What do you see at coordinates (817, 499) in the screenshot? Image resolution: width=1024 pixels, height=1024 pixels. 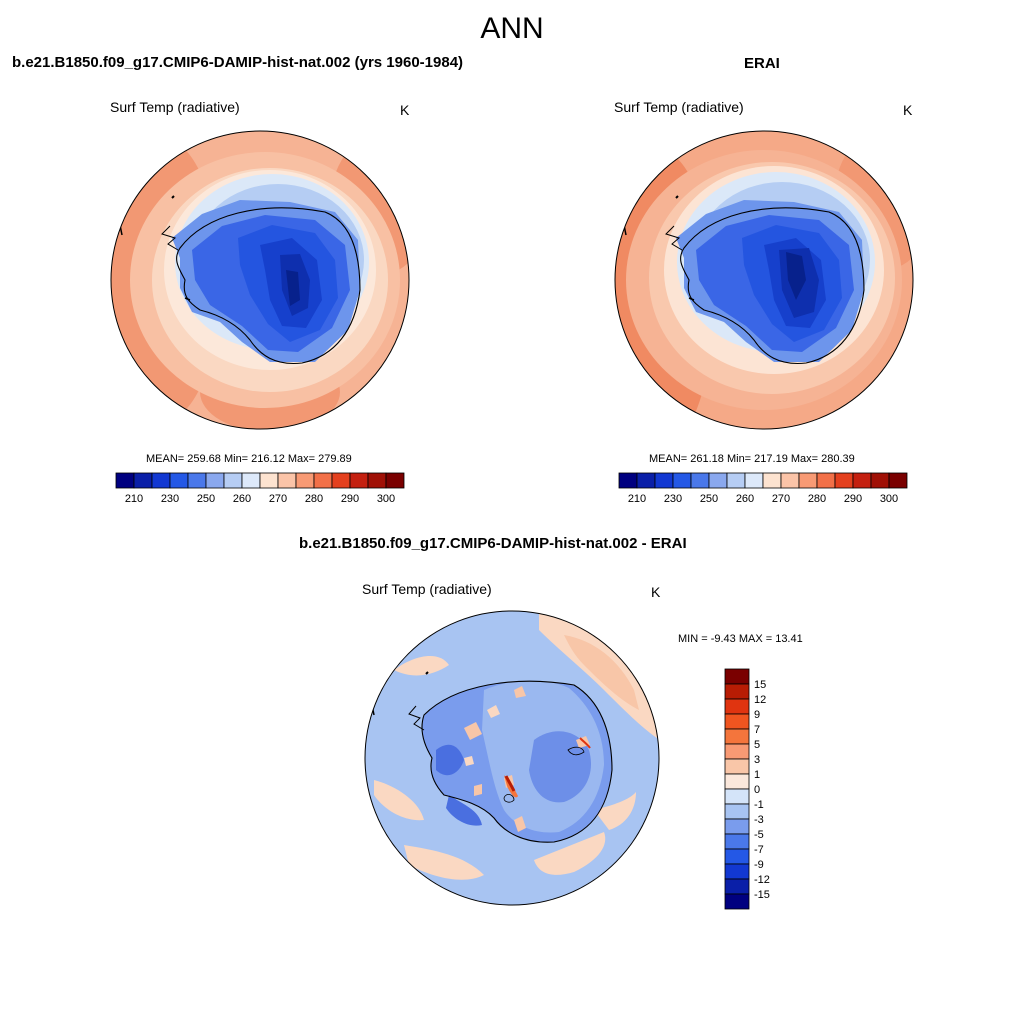 I see `obs-colorbar-tick-label: 280` at bounding box center [817, 499].